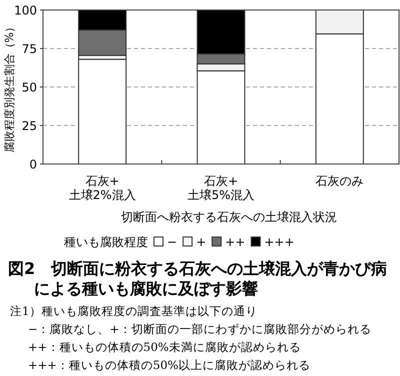 The width and height of the screenshot is (400, 376). What do you see at coordinates (106, 242) in the screenshot?
I see `legend-title: 種いも腐敗程度` at bounding box center [106, 242].